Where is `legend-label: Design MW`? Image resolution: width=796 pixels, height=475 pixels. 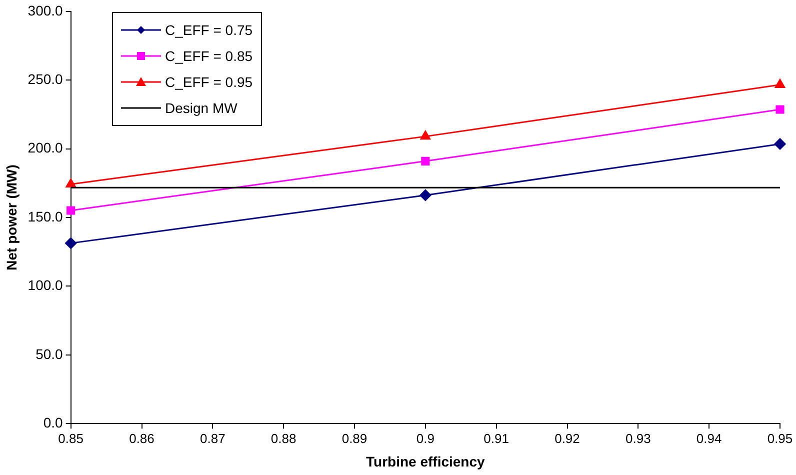
legend-label: Design MW is located at coordinates (201, 108).